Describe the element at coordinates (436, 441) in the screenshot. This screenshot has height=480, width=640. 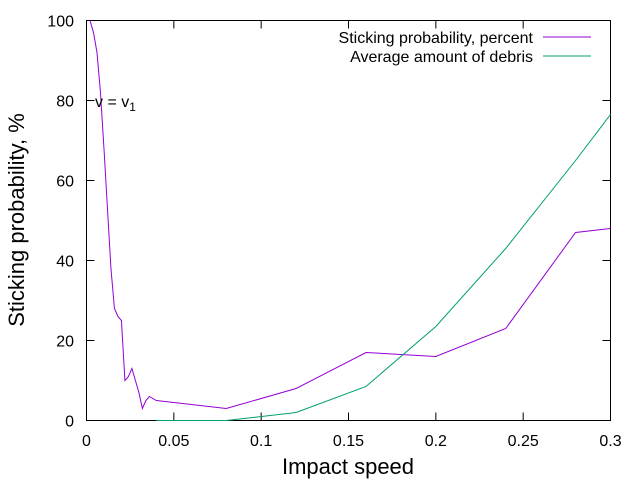
I see `x-tick-label-4: 0.2` at that location.